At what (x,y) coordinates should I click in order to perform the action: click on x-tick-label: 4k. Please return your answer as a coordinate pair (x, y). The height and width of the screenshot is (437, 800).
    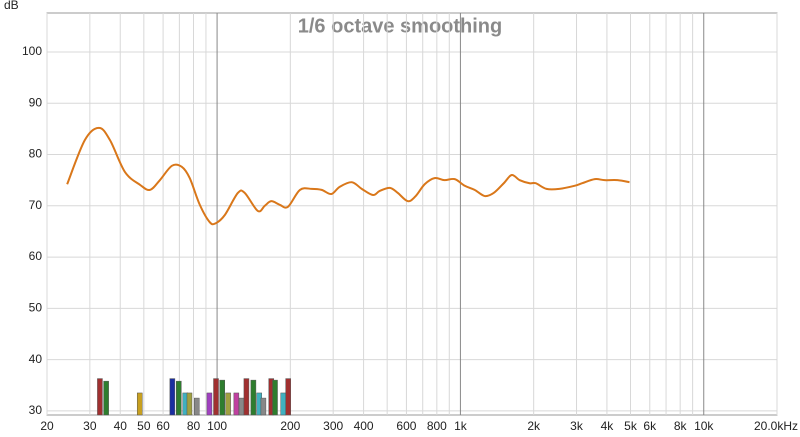
    Looking at the image, I should click on (608, 426).